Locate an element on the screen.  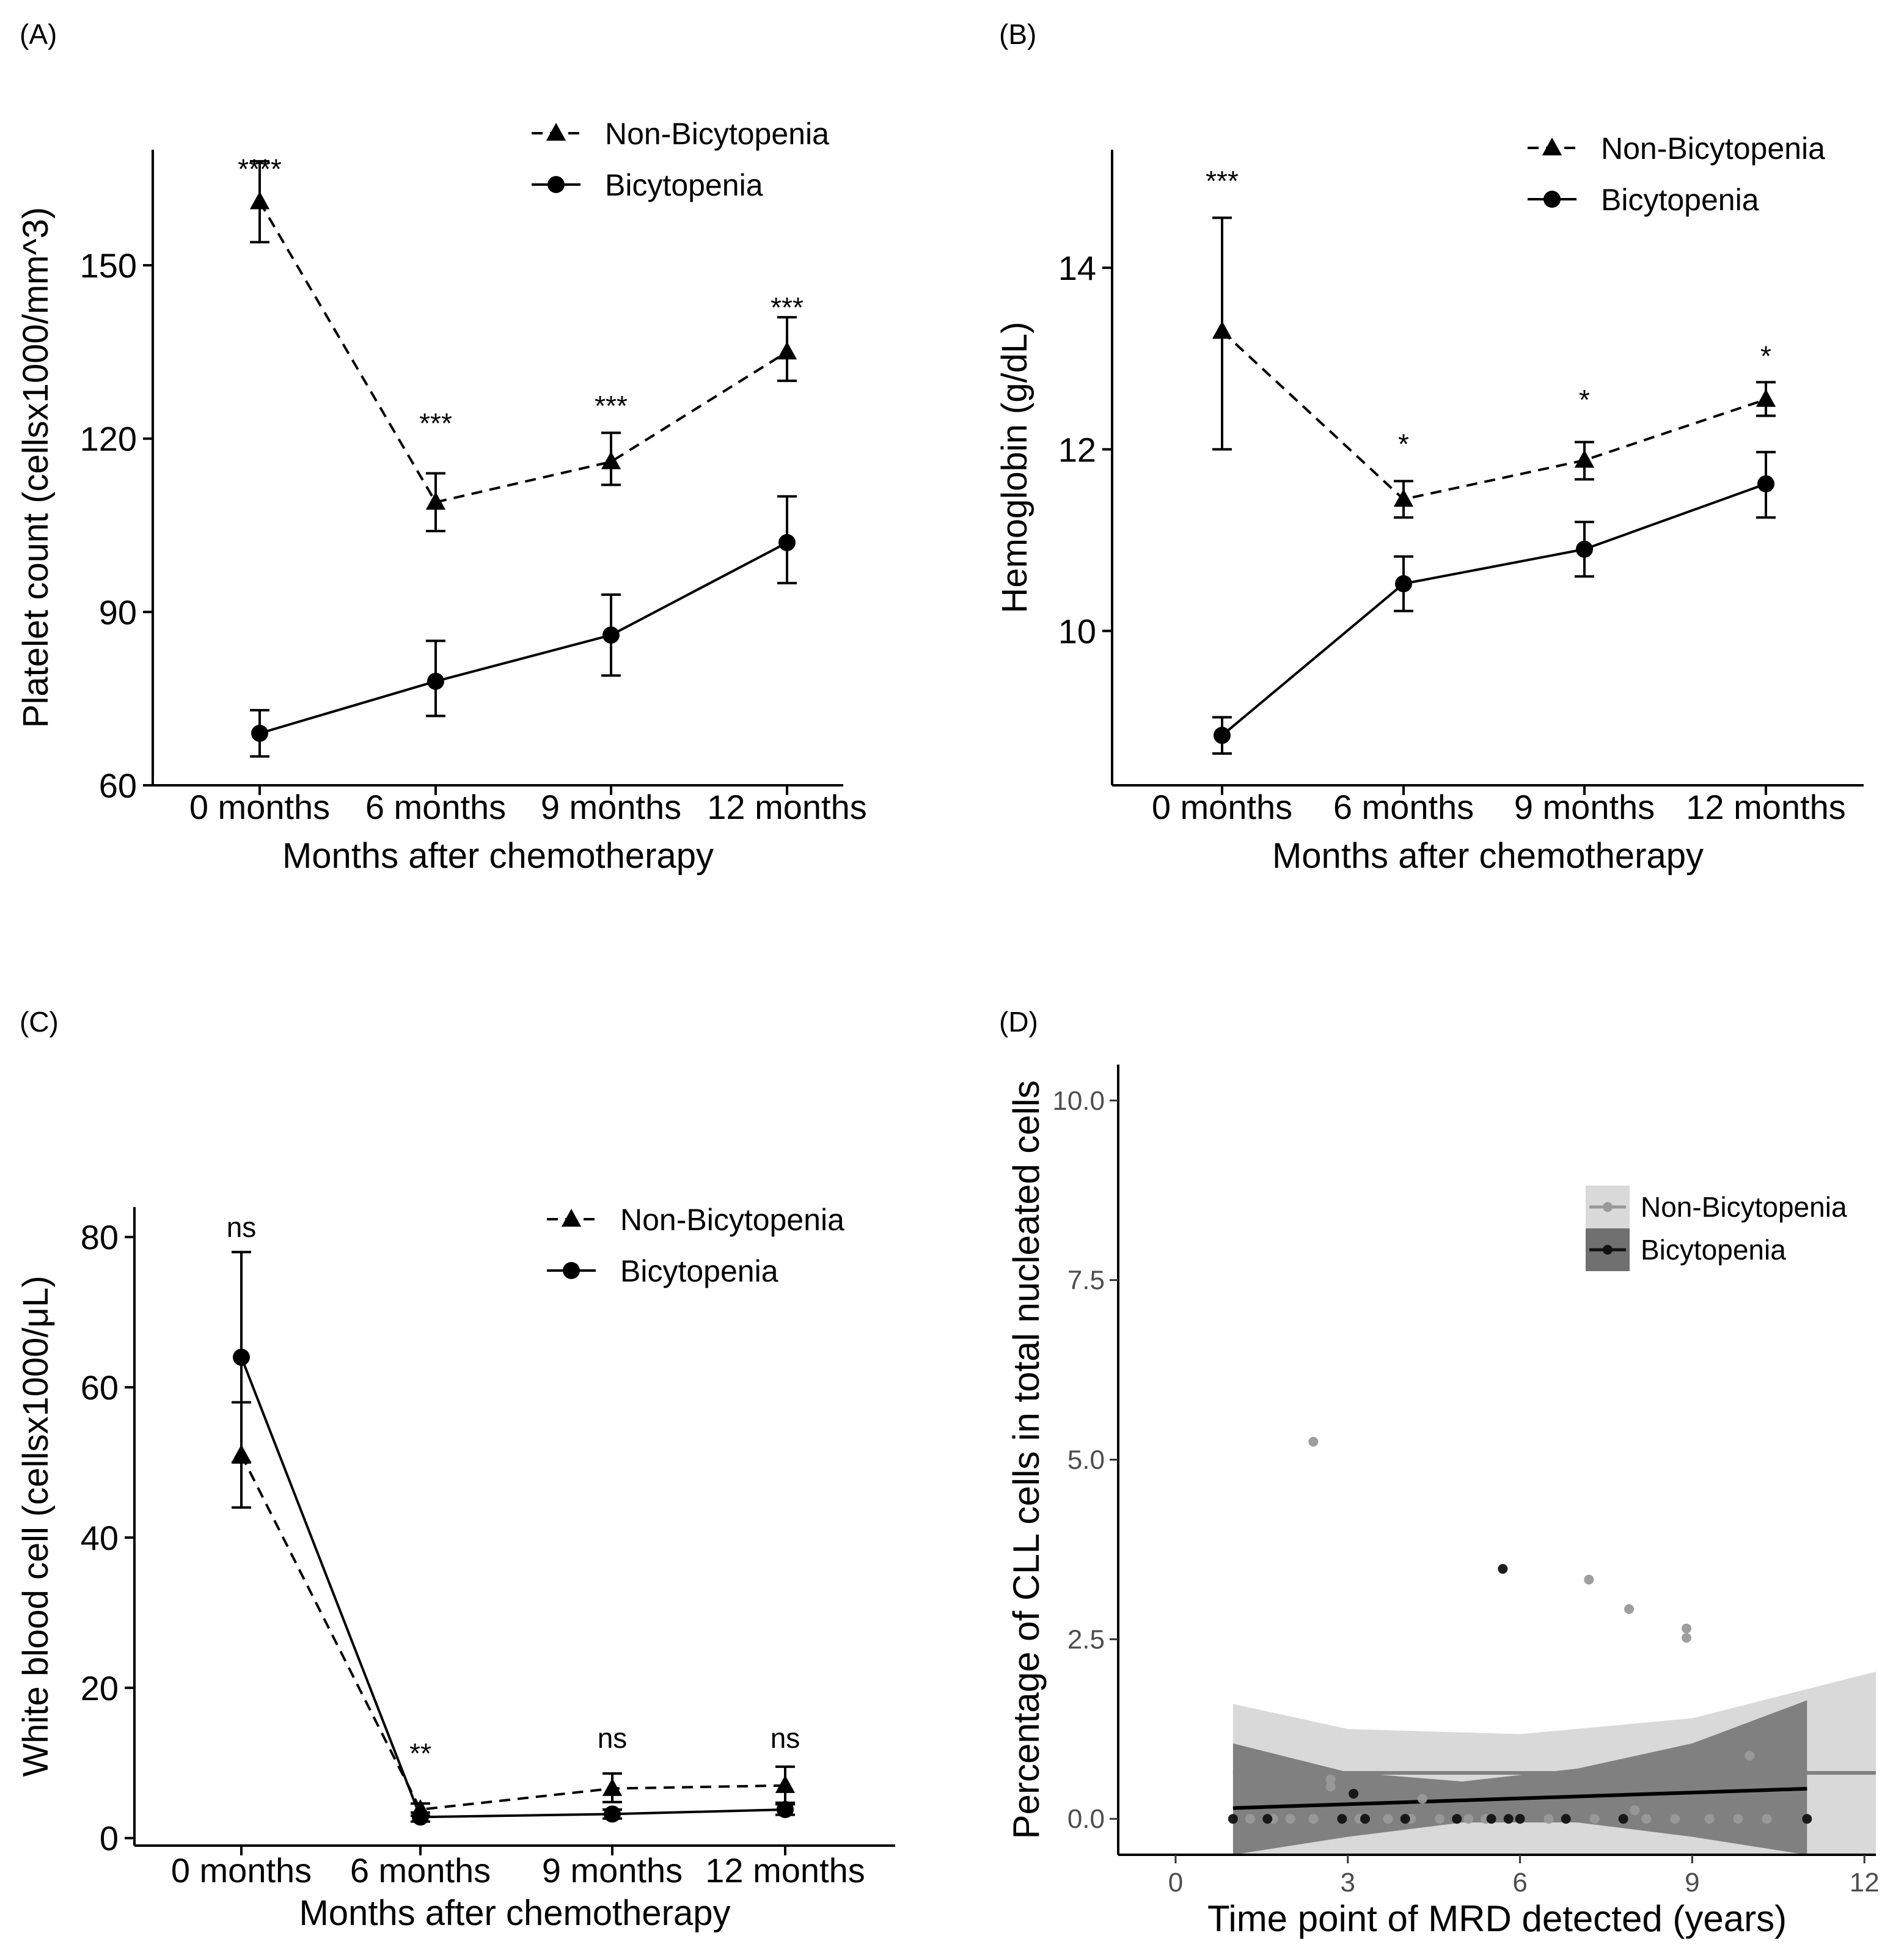
y-tick-label: 10 is located at coordinates (1077, 631).